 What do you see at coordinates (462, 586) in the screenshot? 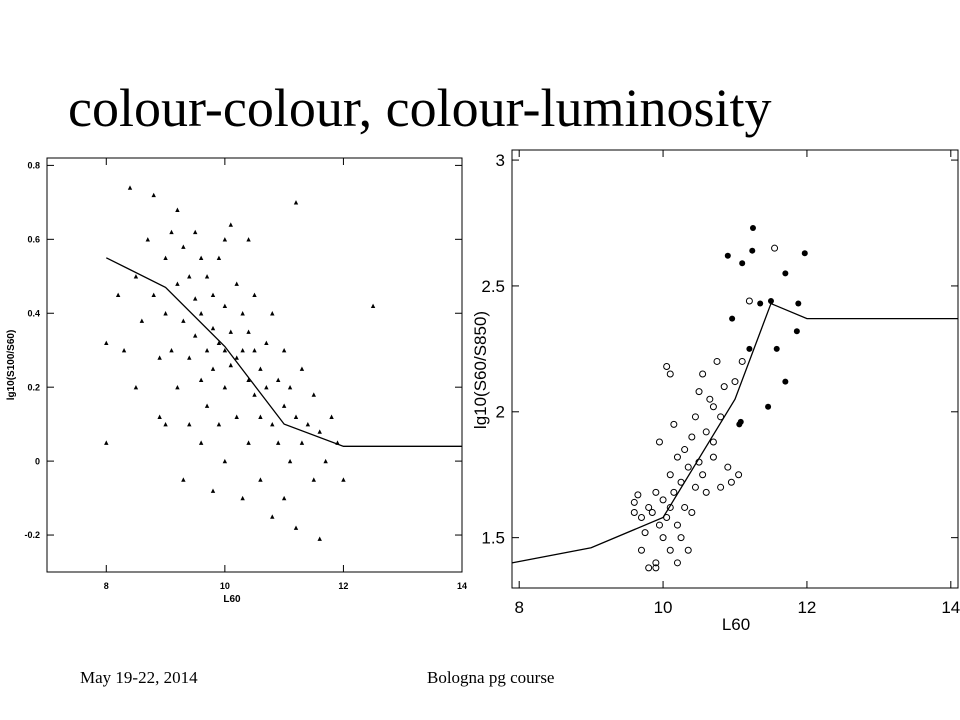
I see `x-tick-label: 14` at bounding box center [462, 586].